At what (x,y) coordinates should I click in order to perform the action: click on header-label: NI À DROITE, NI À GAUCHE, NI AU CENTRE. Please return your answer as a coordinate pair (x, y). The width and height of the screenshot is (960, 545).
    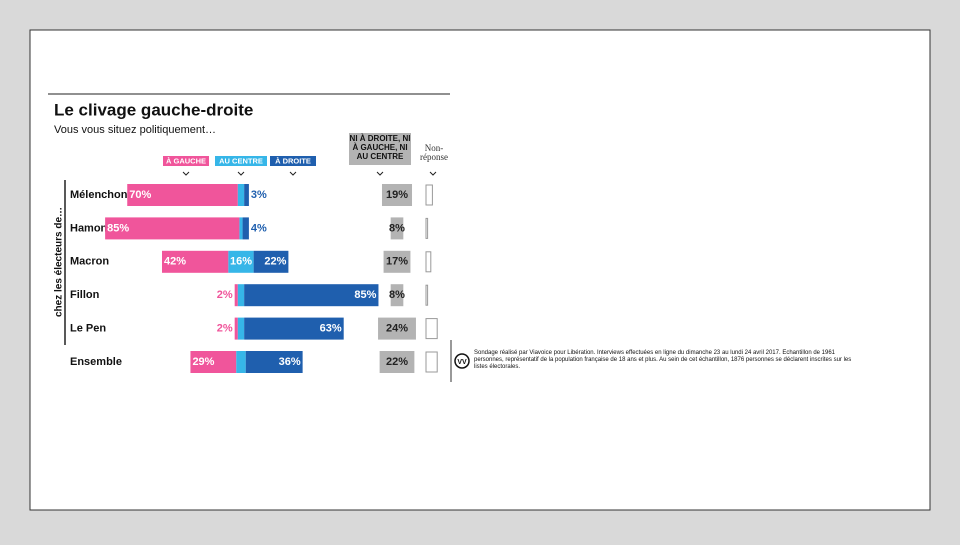
    Looking at the image, I should click on (380, 147).